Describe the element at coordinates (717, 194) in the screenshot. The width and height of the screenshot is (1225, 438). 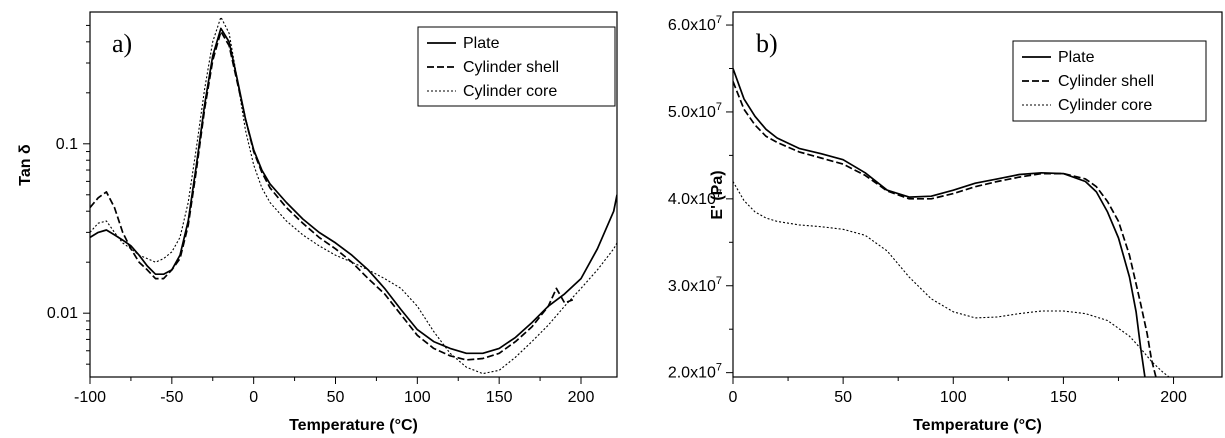
I see `y-axis-title: E' (Pa)` at that location.